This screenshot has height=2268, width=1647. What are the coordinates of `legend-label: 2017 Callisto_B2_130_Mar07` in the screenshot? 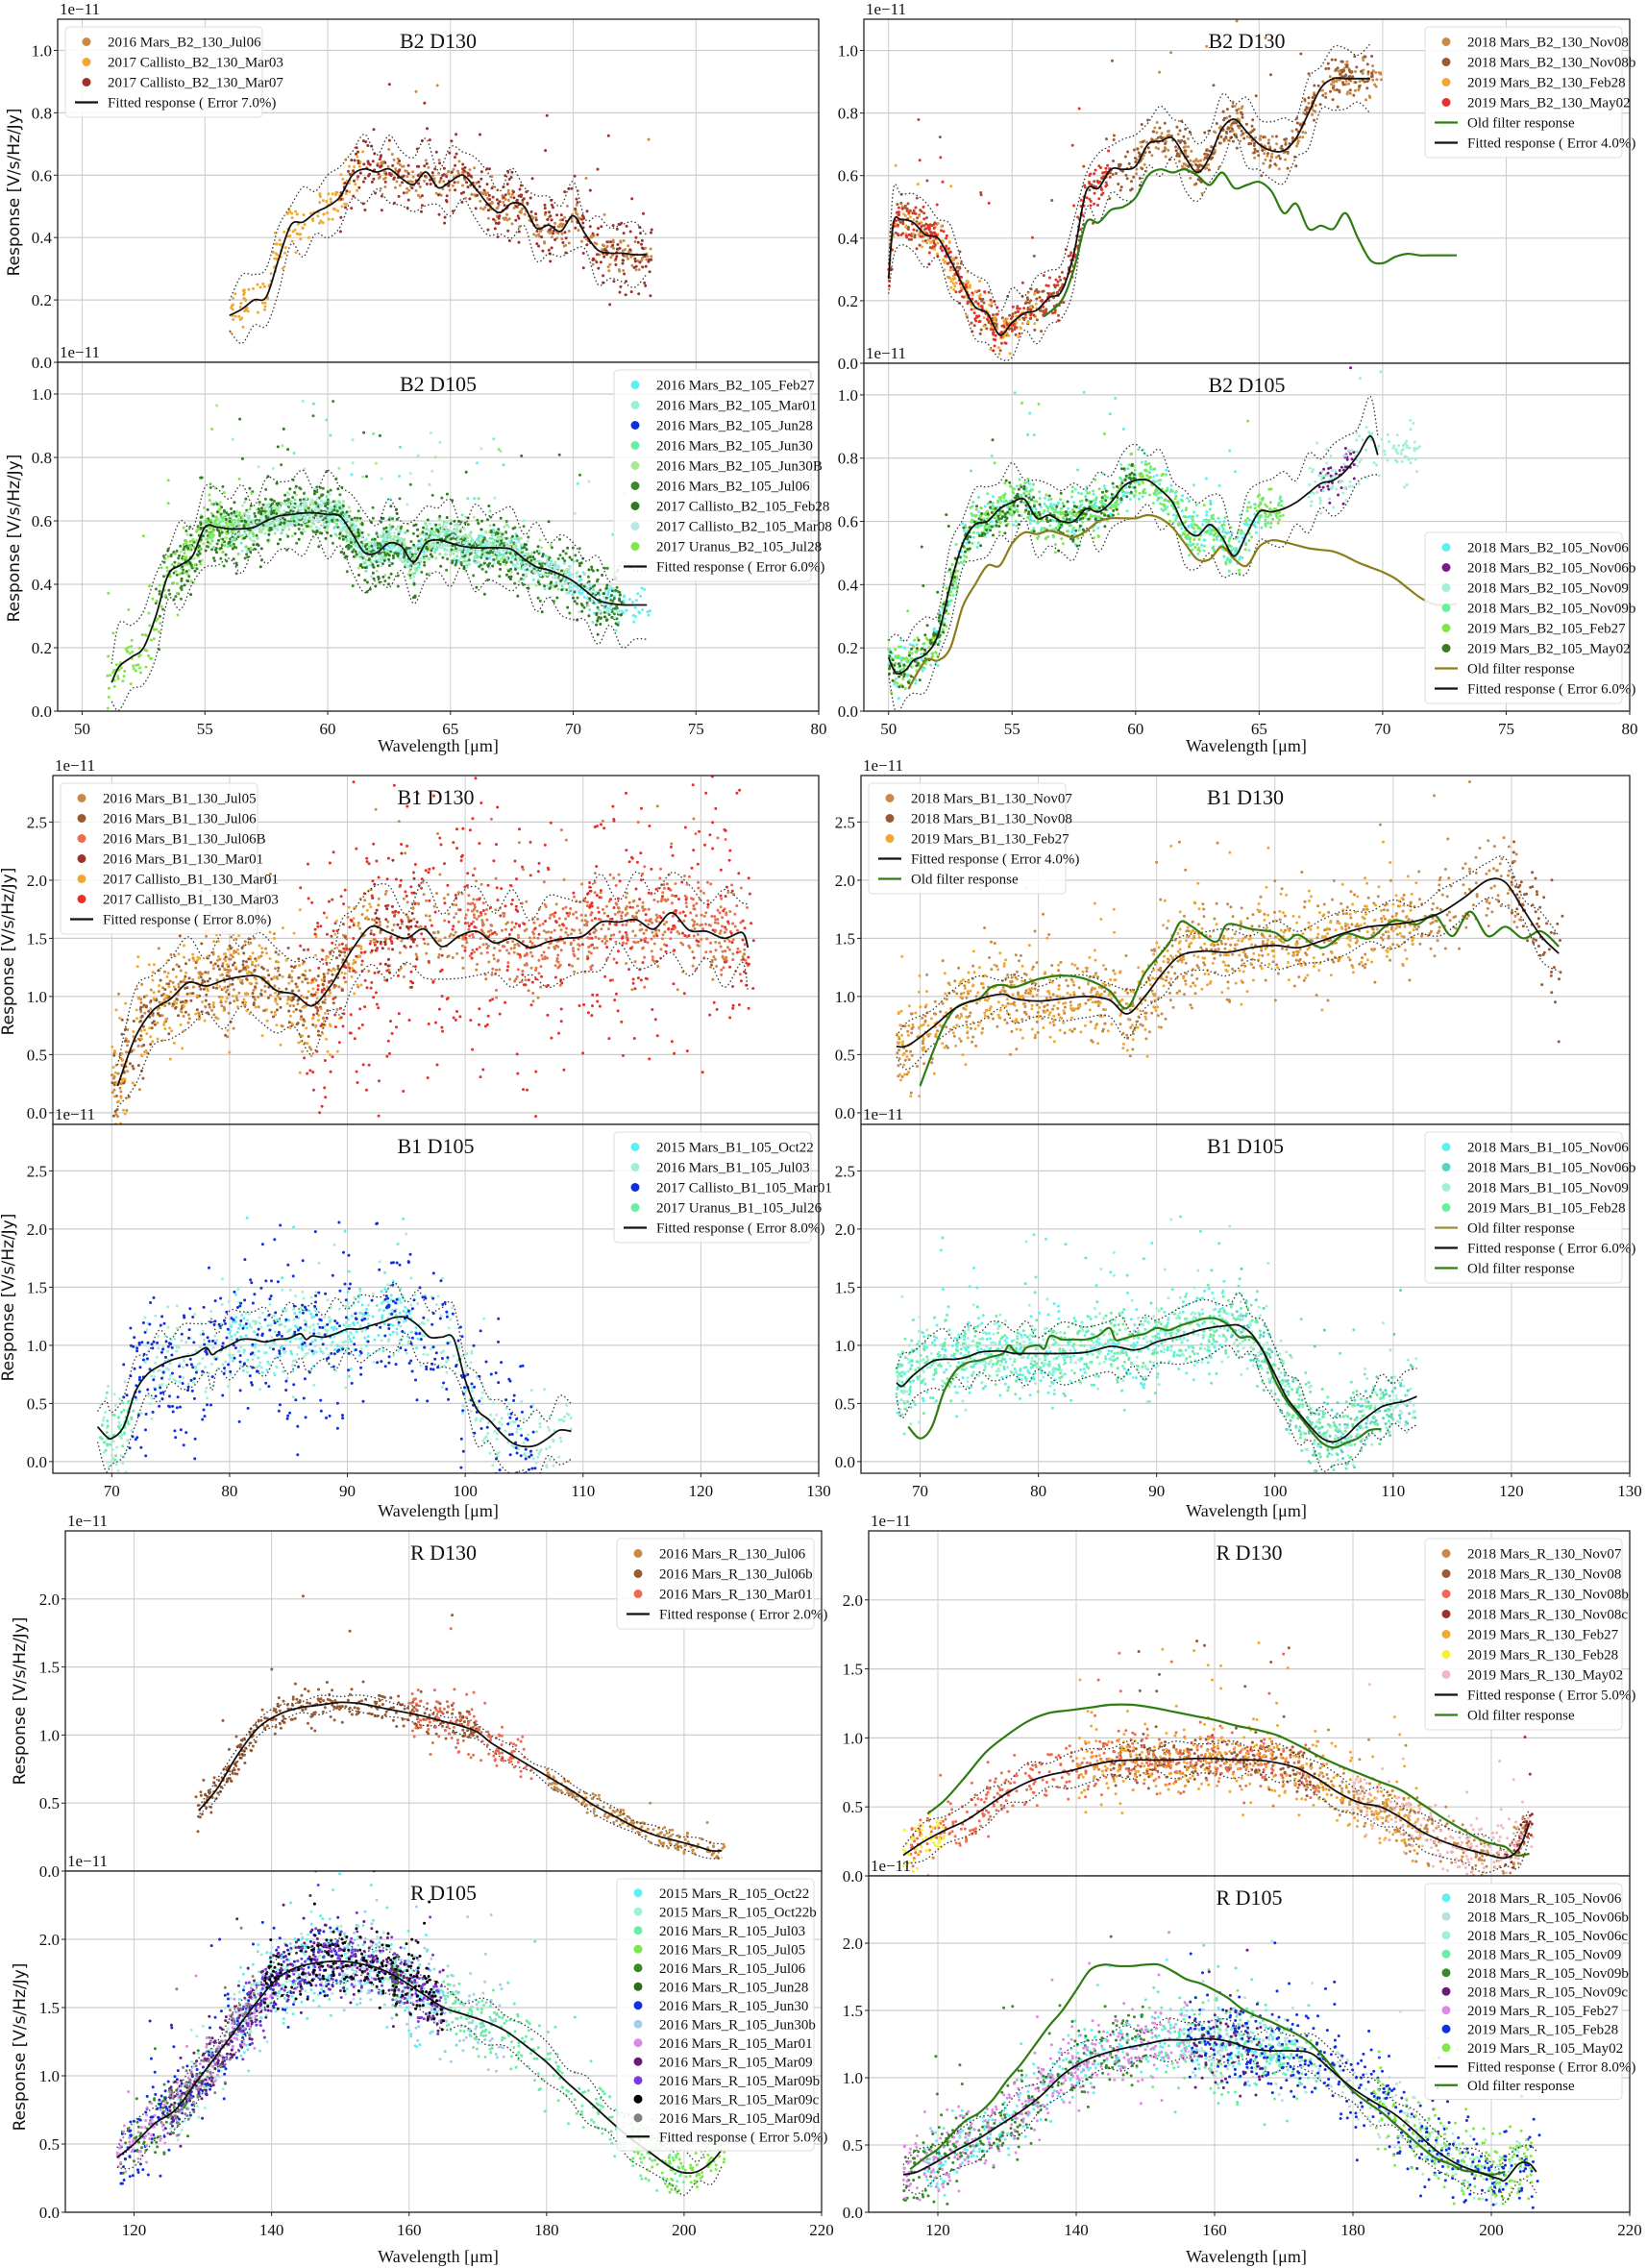 It's located at (195, 83).